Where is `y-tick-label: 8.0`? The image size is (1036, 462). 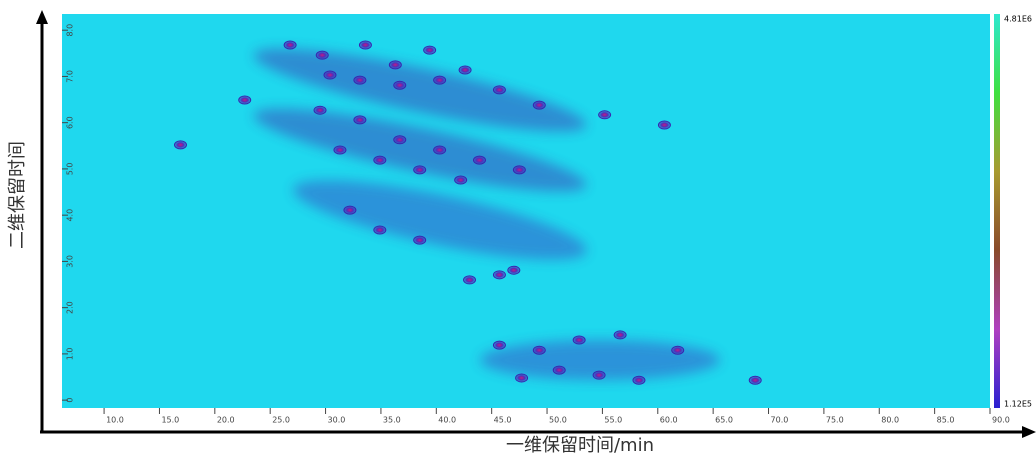
y-tick-label: 8.0 is located at coordinates (70, 30).